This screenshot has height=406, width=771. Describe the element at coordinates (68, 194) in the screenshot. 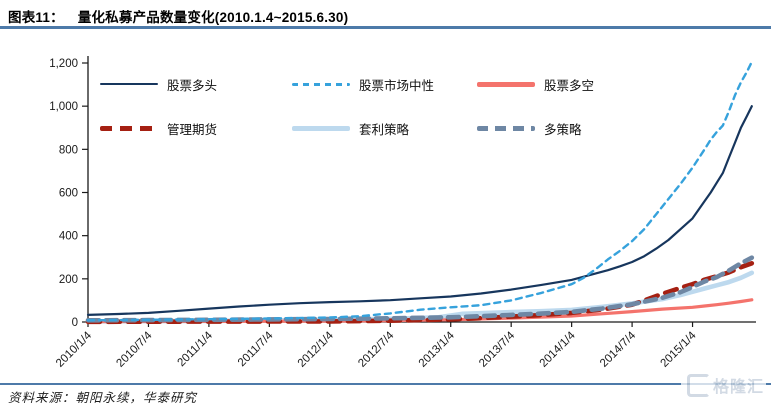

I see `y-tick-label: 600` at that location.